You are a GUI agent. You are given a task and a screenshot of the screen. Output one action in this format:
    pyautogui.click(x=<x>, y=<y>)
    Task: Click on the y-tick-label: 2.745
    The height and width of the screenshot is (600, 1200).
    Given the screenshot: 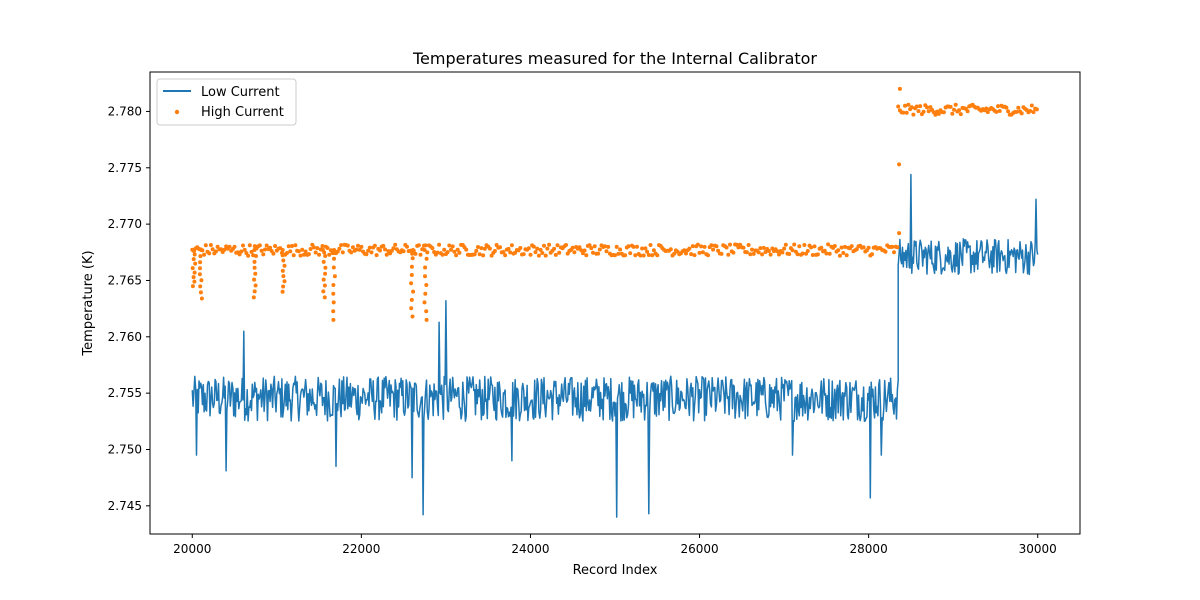 What is the action you would take?
    pyautogui.click(x=125, y=506)
    